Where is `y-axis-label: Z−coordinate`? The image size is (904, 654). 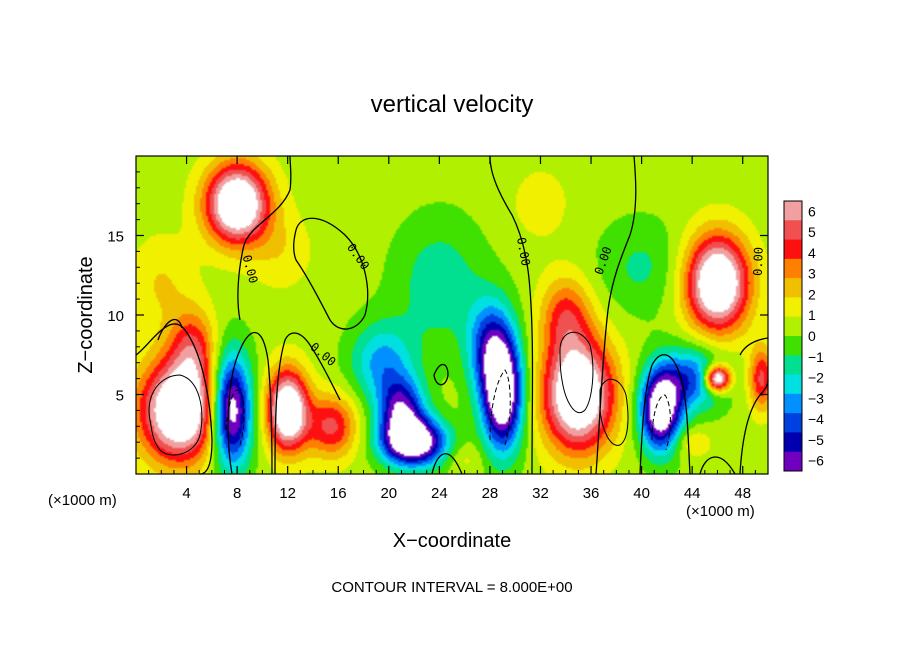
y-axis-label: Z−coordinate is located at coordinates (86, 314).